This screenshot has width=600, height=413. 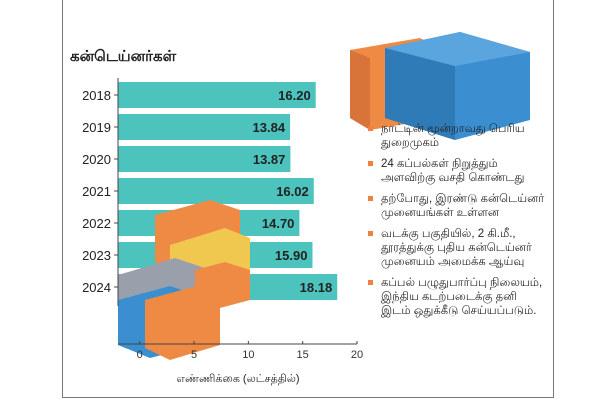 I want to click on x-tick-label: 20, so click(x=357, y=355).